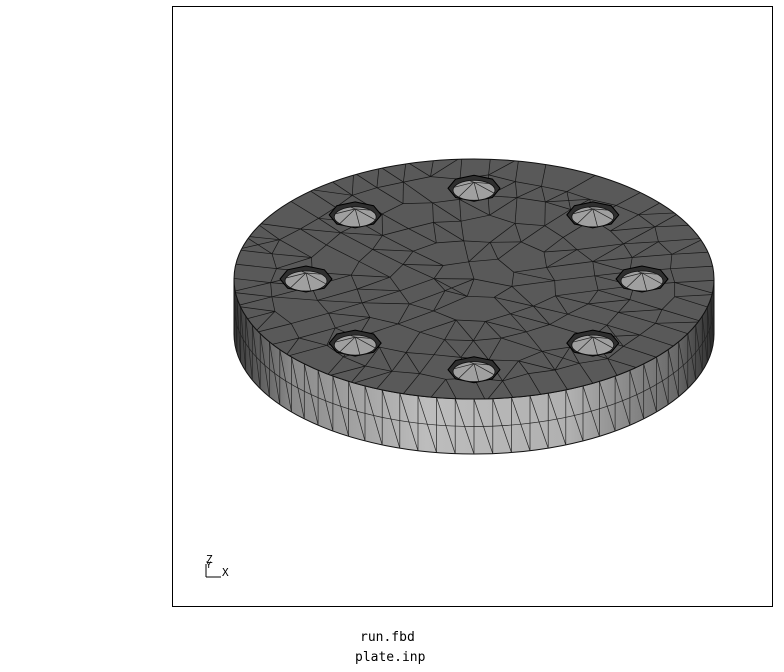 This screenshot has height=672, width=784. What do you see at coordinates (390, 657) in the screenshot?
I see `file-plate-inp: plate.inp` at bounding box center [390, 657].